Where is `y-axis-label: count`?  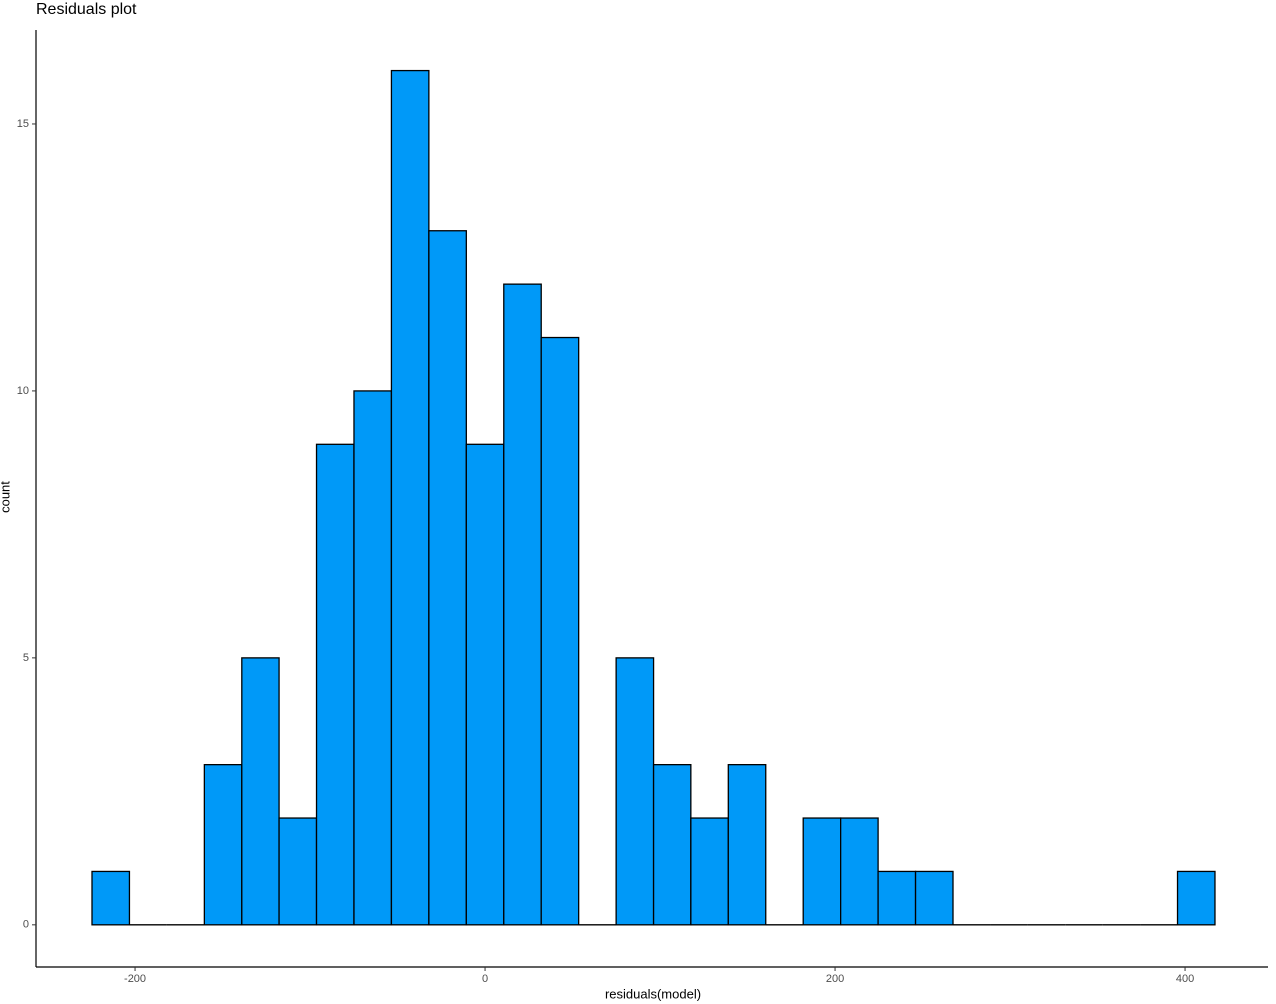
y-axis-label: count is located at coordinates (6, 497).